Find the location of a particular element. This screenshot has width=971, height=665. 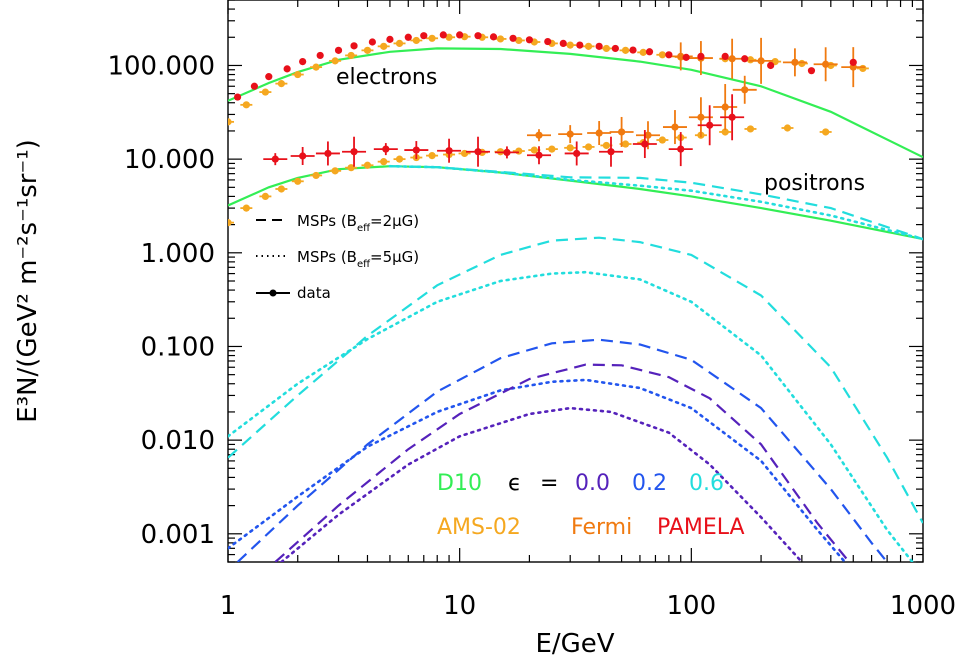

key-eps-02: 0.2 is located at coordinates (649, 483).